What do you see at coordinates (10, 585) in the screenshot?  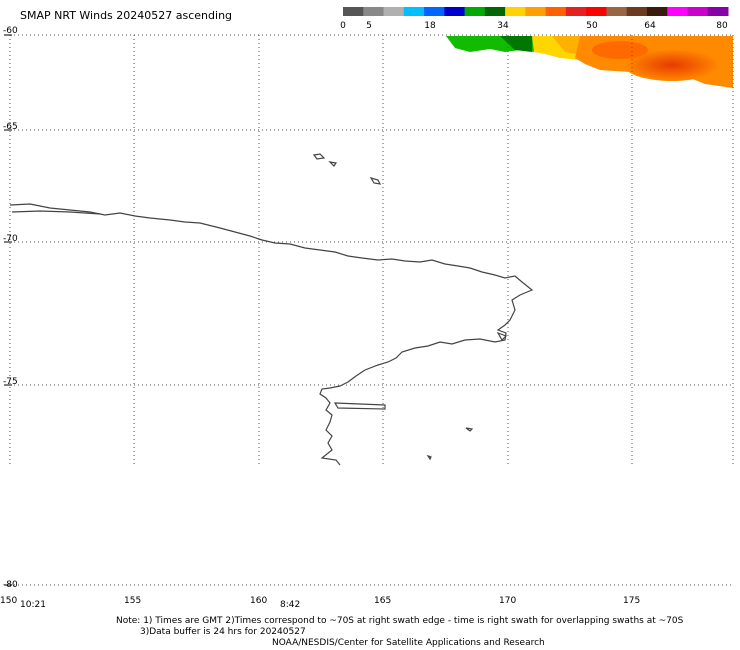 I see `lat-label-80: -80` at bounding box center [10, 585].